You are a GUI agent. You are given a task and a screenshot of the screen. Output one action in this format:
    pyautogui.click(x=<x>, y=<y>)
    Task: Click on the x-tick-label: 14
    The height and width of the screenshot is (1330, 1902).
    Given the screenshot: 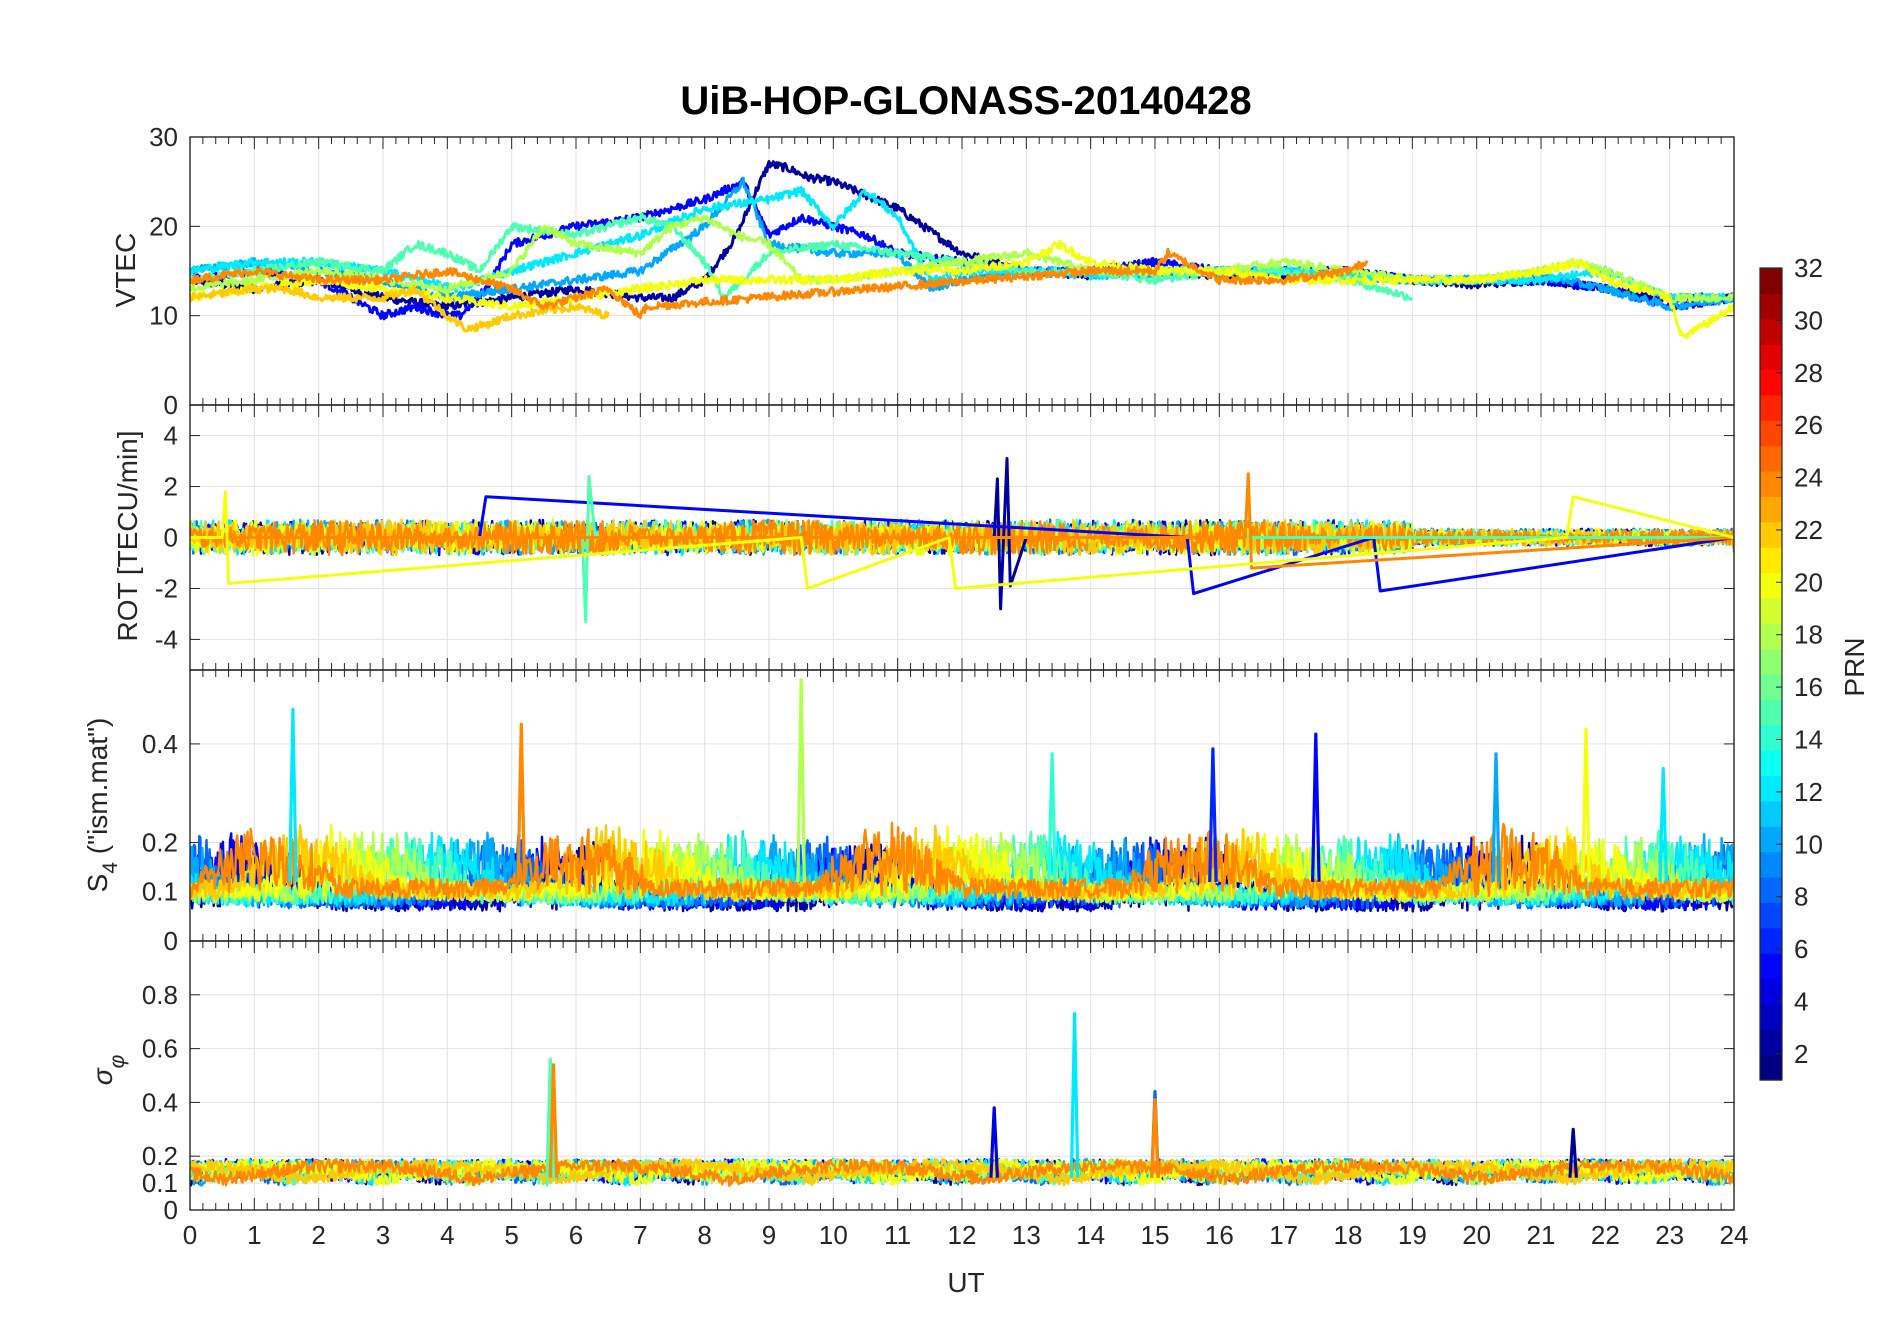 What is the action you would take?
    pyautogui.click(x=1090, y=1235)
    